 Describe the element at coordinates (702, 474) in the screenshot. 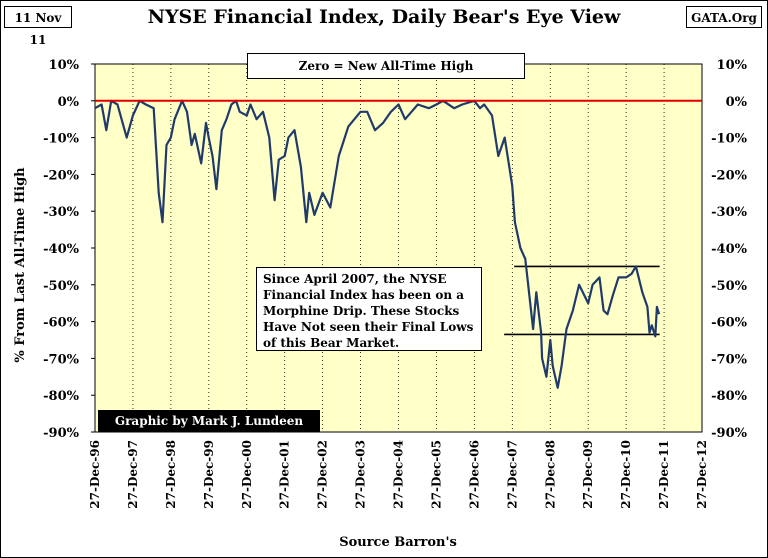

I see `x-tick-label: 27-Dec-12` at that location.